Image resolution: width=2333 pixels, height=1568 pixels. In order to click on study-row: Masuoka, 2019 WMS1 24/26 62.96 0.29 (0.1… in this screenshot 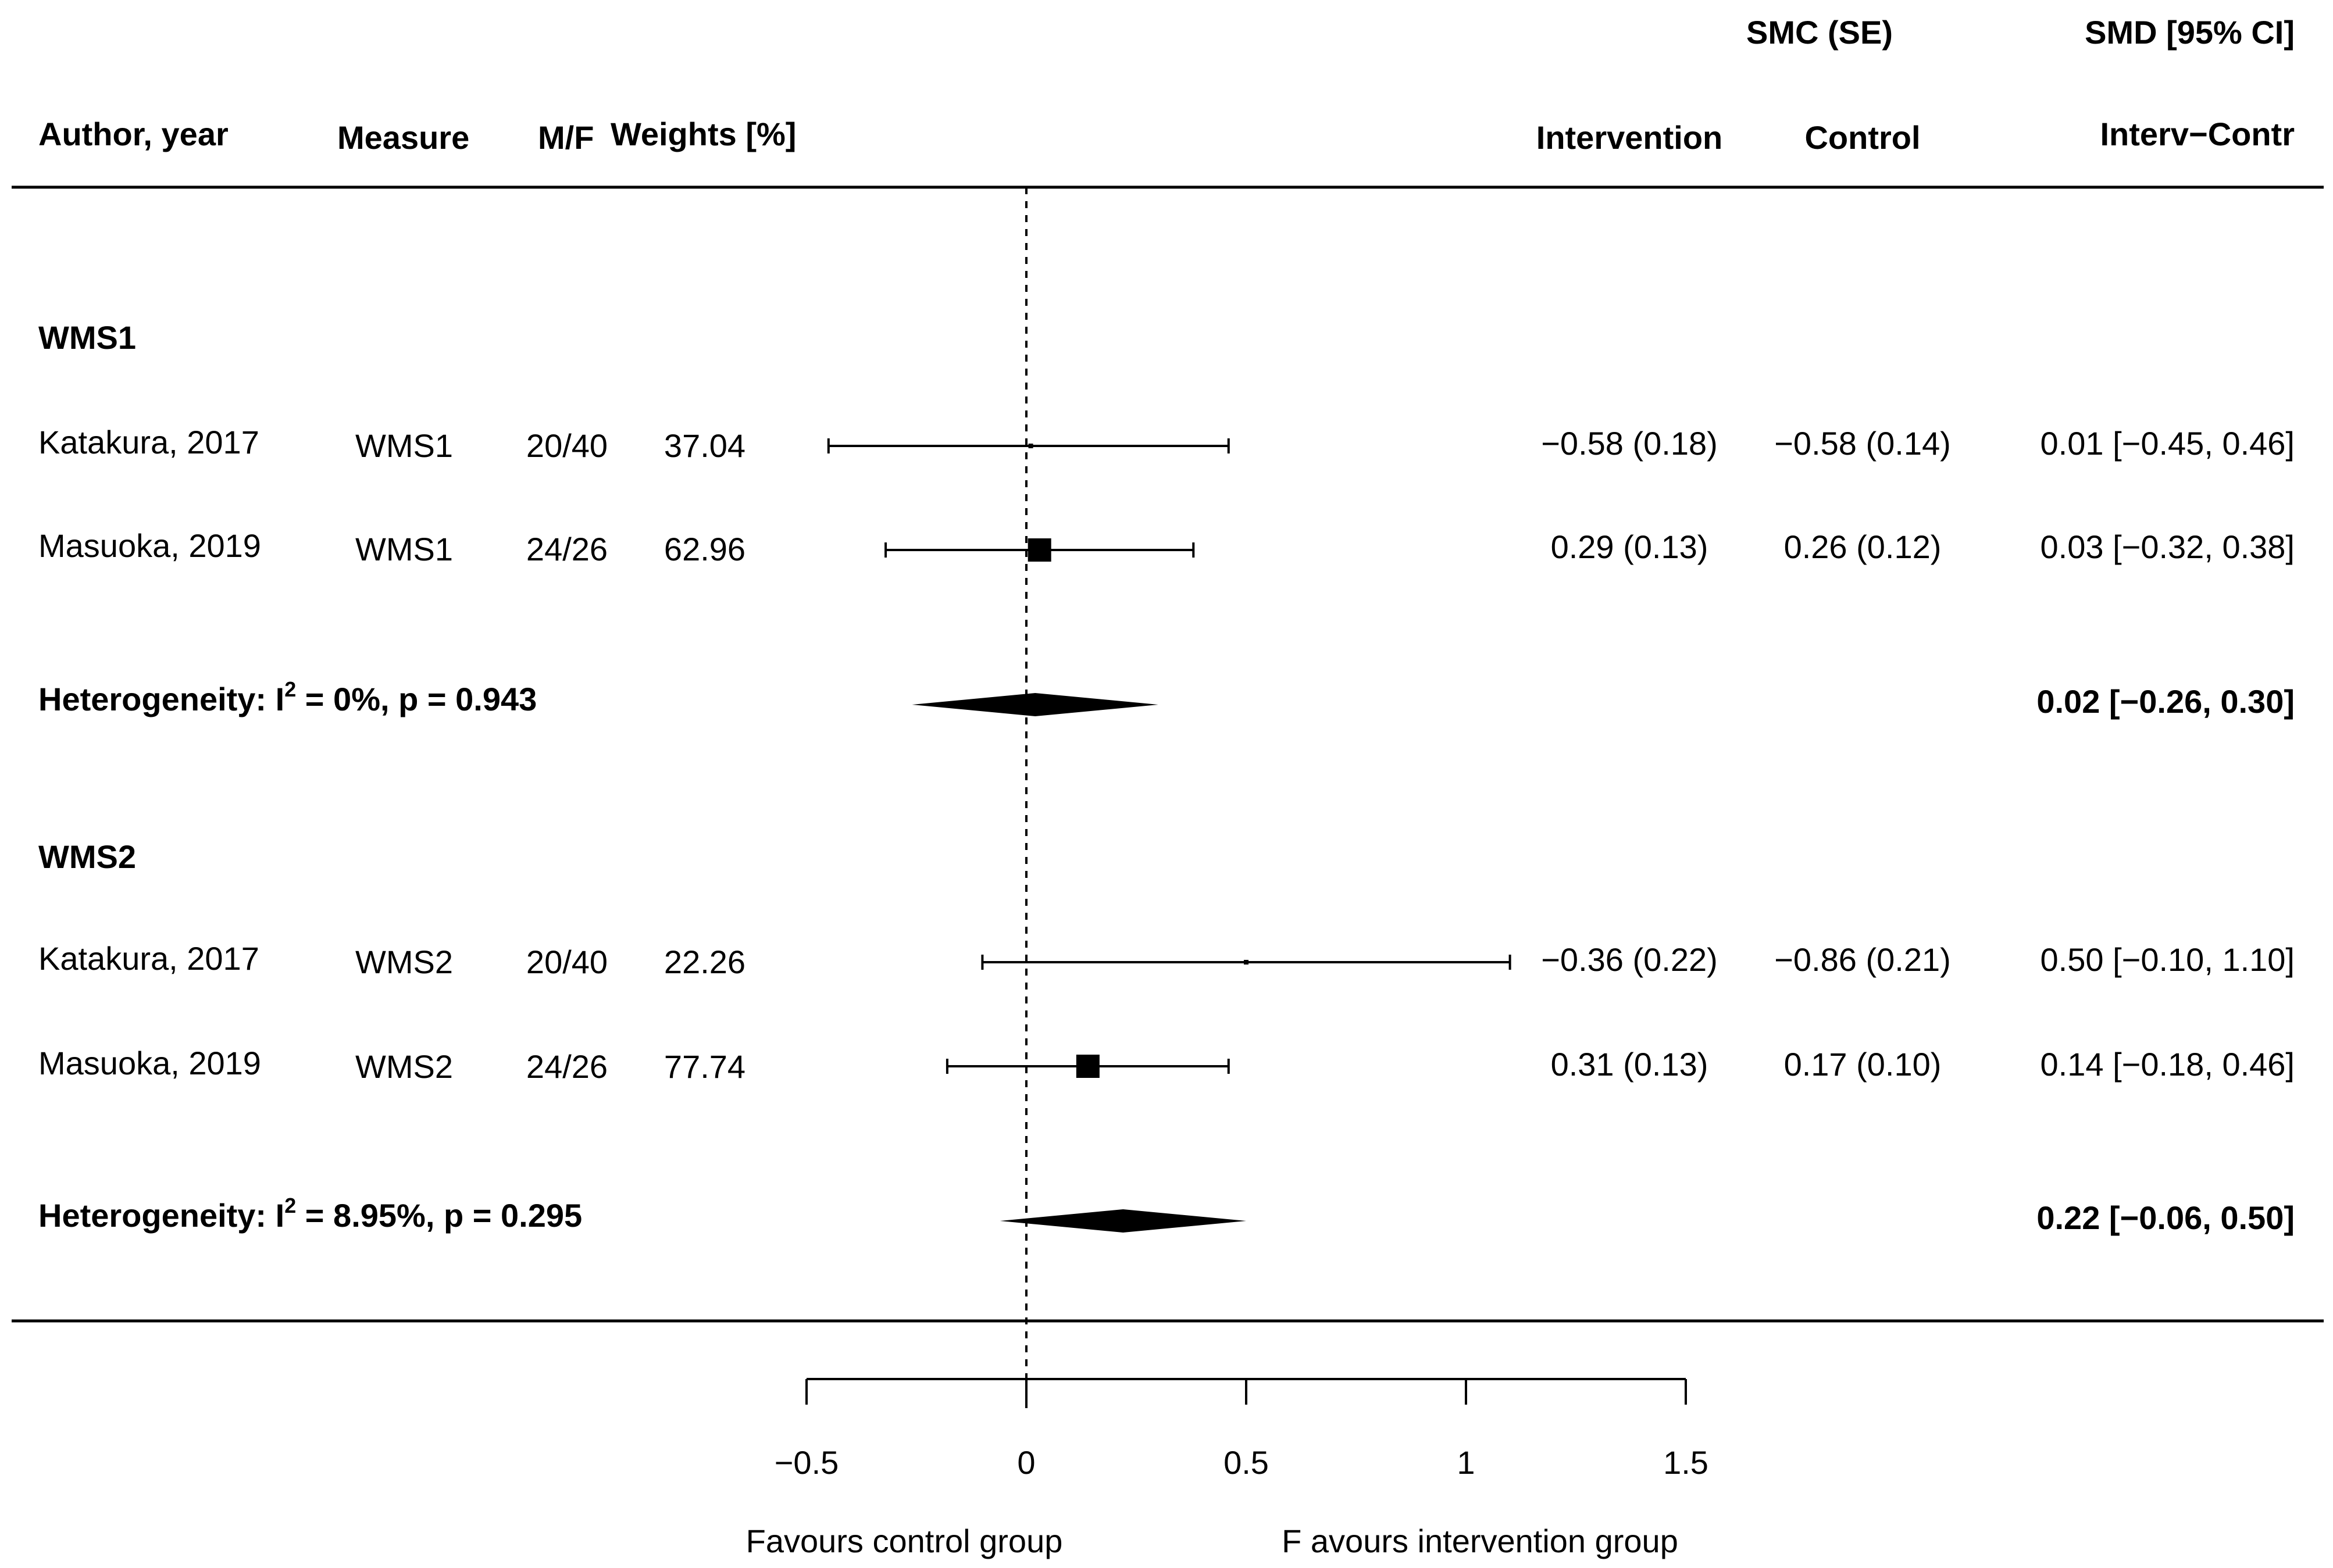, I will do `click(1166, 547)`.